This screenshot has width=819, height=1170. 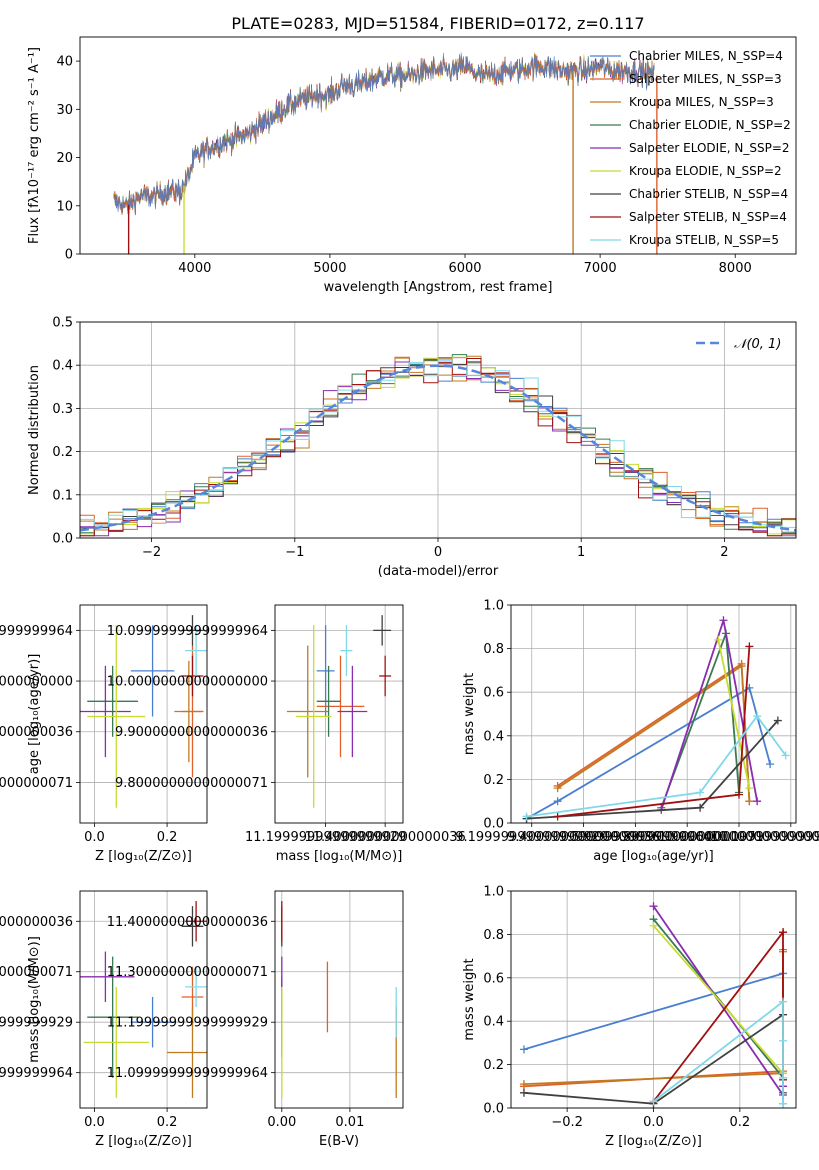 What do you see at coordinates (735, 268) in the screenshot?
I see `x-tick-label: 8000` at bounding box center [735, 268].